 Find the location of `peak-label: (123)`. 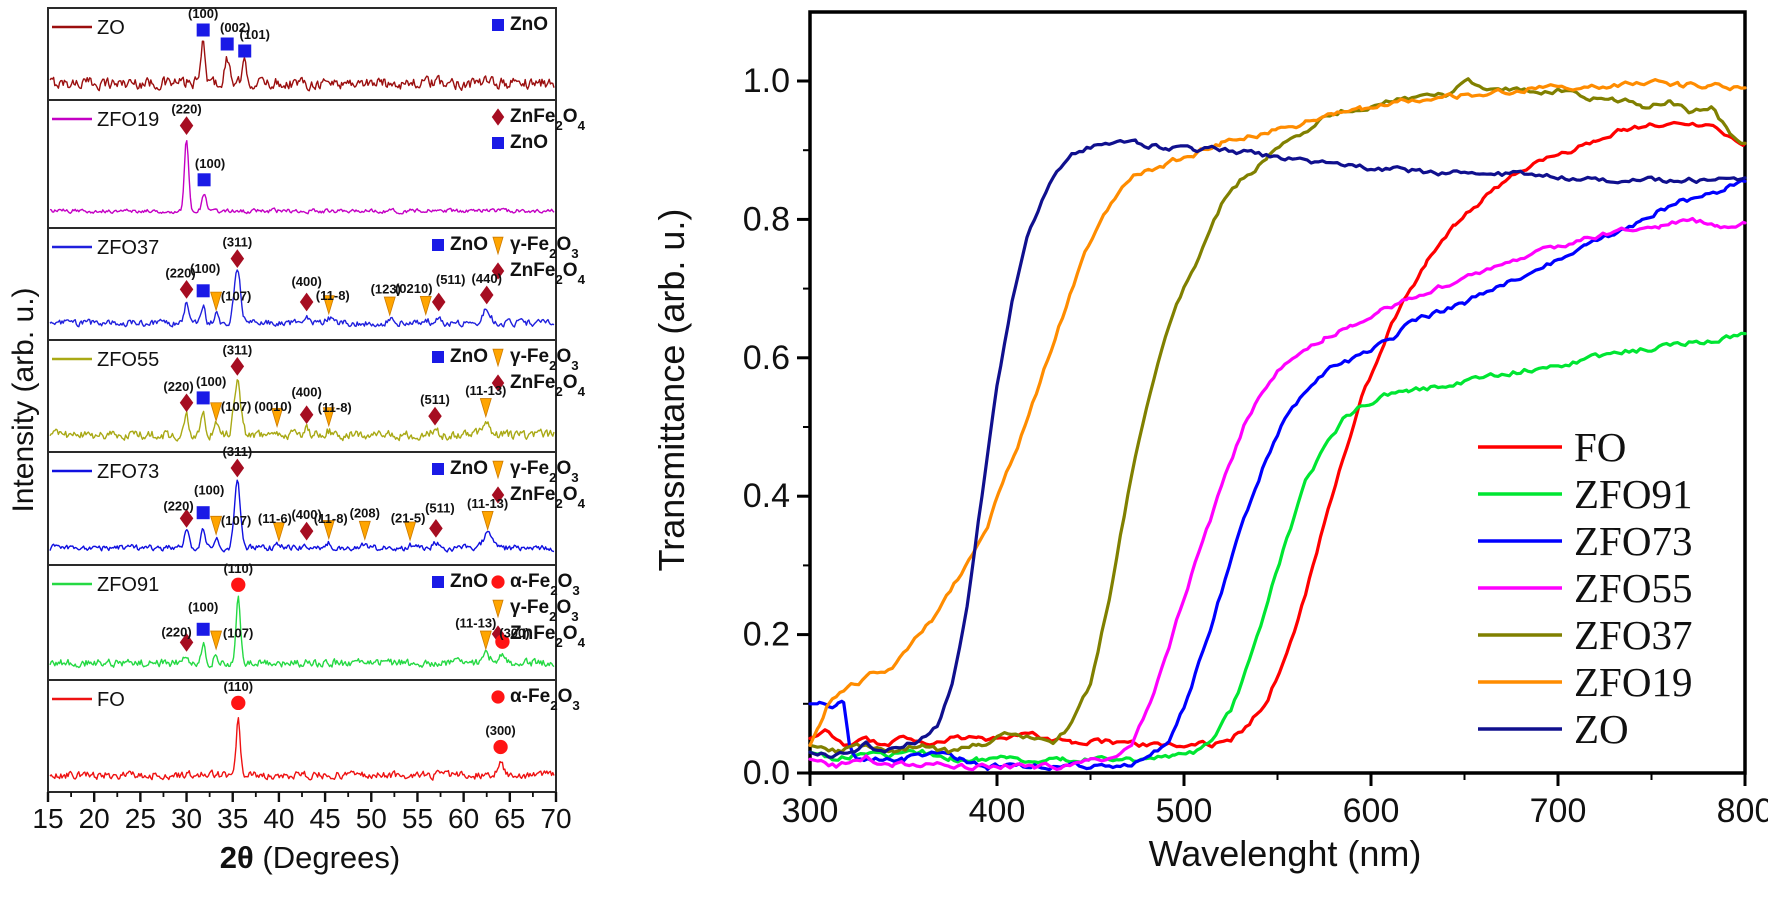

peak-label: (123) is located at coordinates (386, 289).